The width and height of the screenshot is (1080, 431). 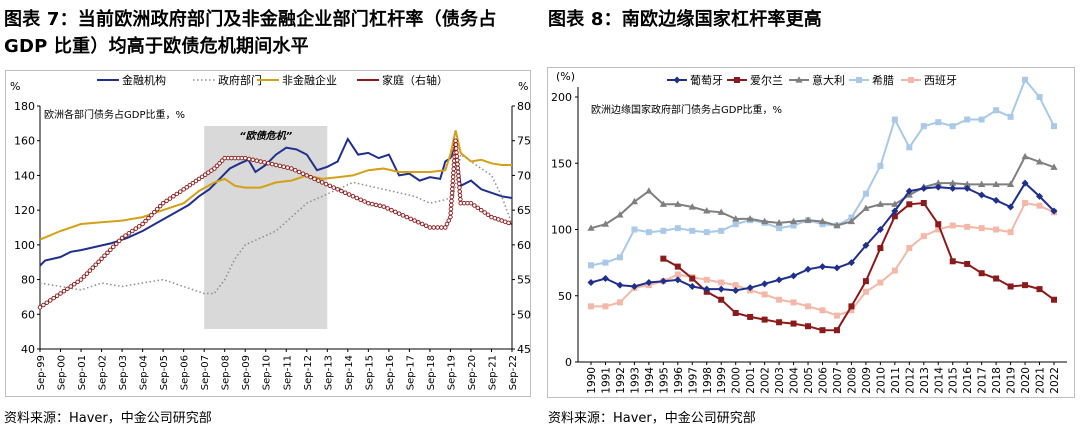 I want to click on x-tick-label: 2020, so click(x=1026, y=380).